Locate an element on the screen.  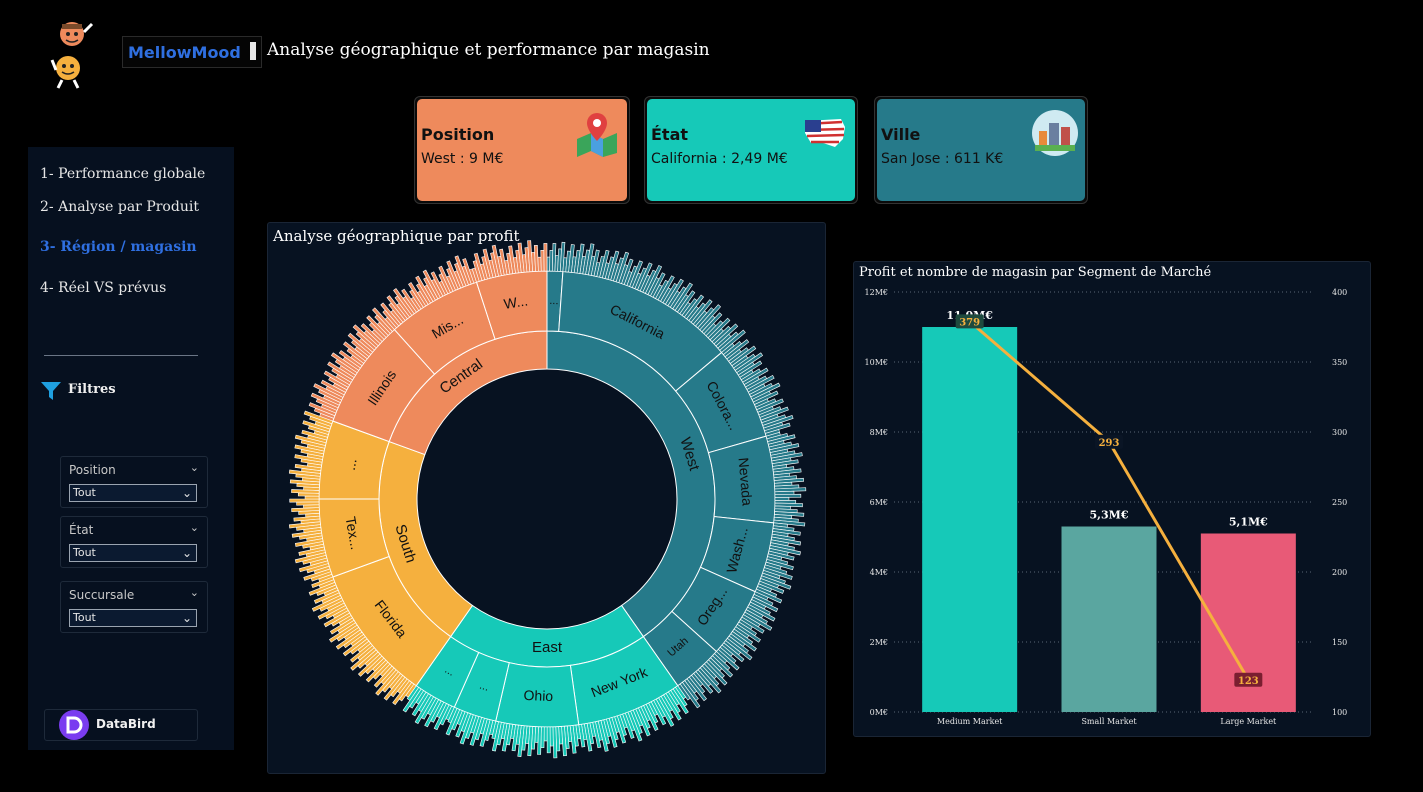
nav-performance-globale: 1- Performance globale is located at coordinates (123, 174).